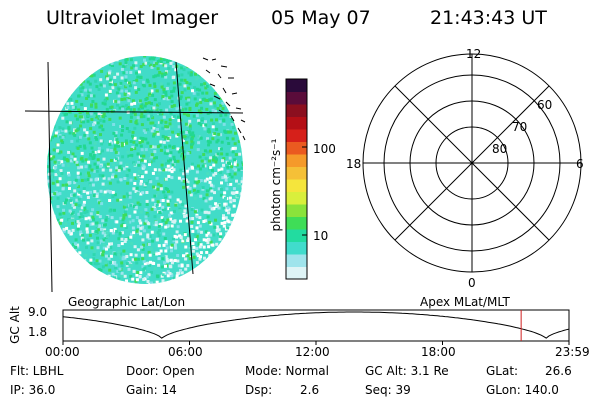 The height and width of the screenshot is (400, 600). I want to click on altitude-plot-frame, so click(316, 325).